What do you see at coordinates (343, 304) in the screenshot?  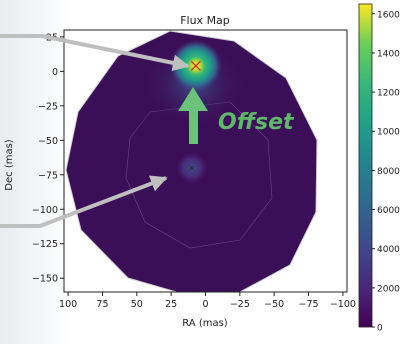 I see `x-tick-label: −100` at bounding box center [343, 304].